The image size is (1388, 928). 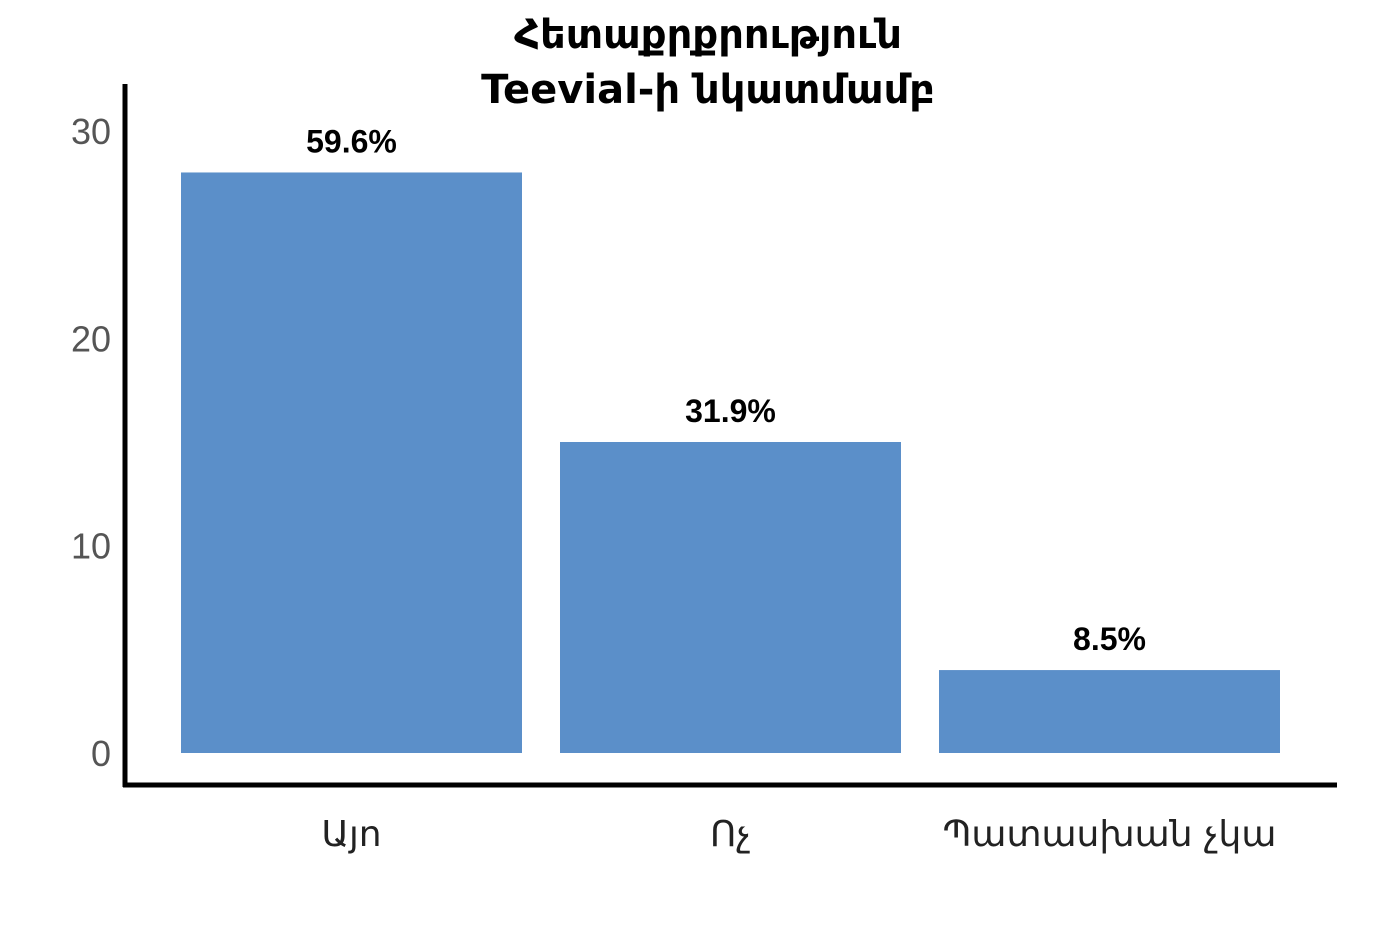 I want to click on y-tick-label: 20, so click(x=91, y=338).